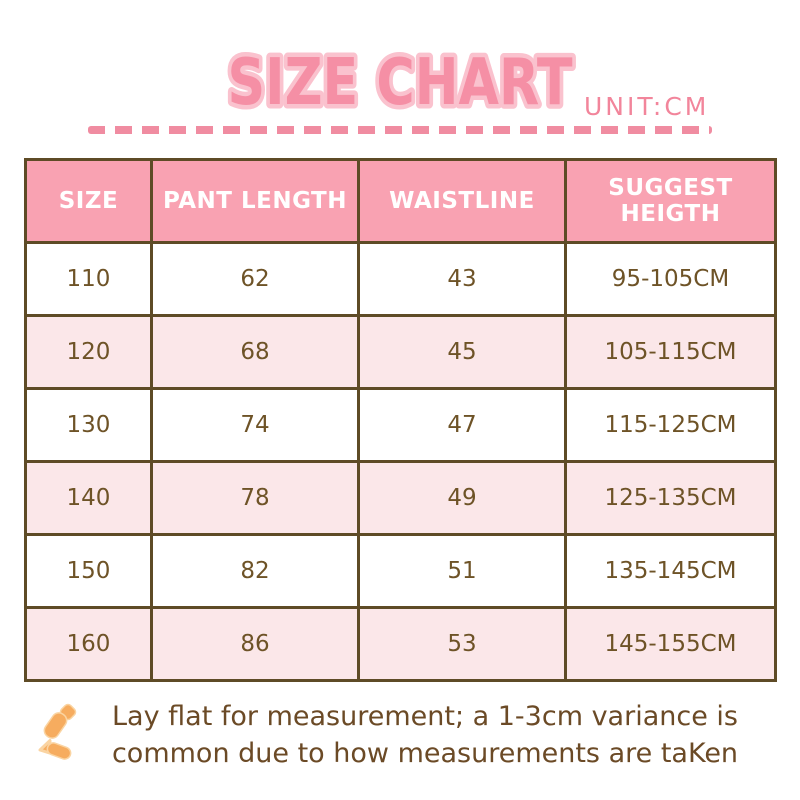 This screenshot has width=800, height=800. Describe the element at coordinates (461, 644) in the screenshot. I see `table-cell: 53` at that location.